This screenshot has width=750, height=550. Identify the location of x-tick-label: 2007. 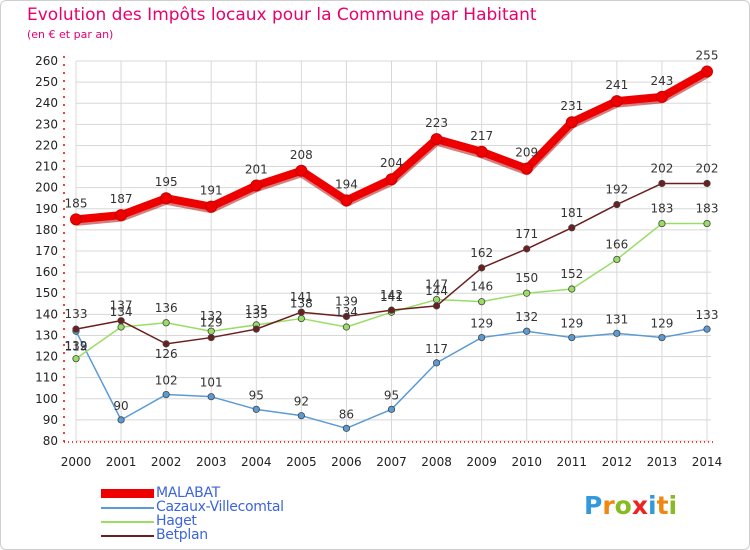
(391, 462).